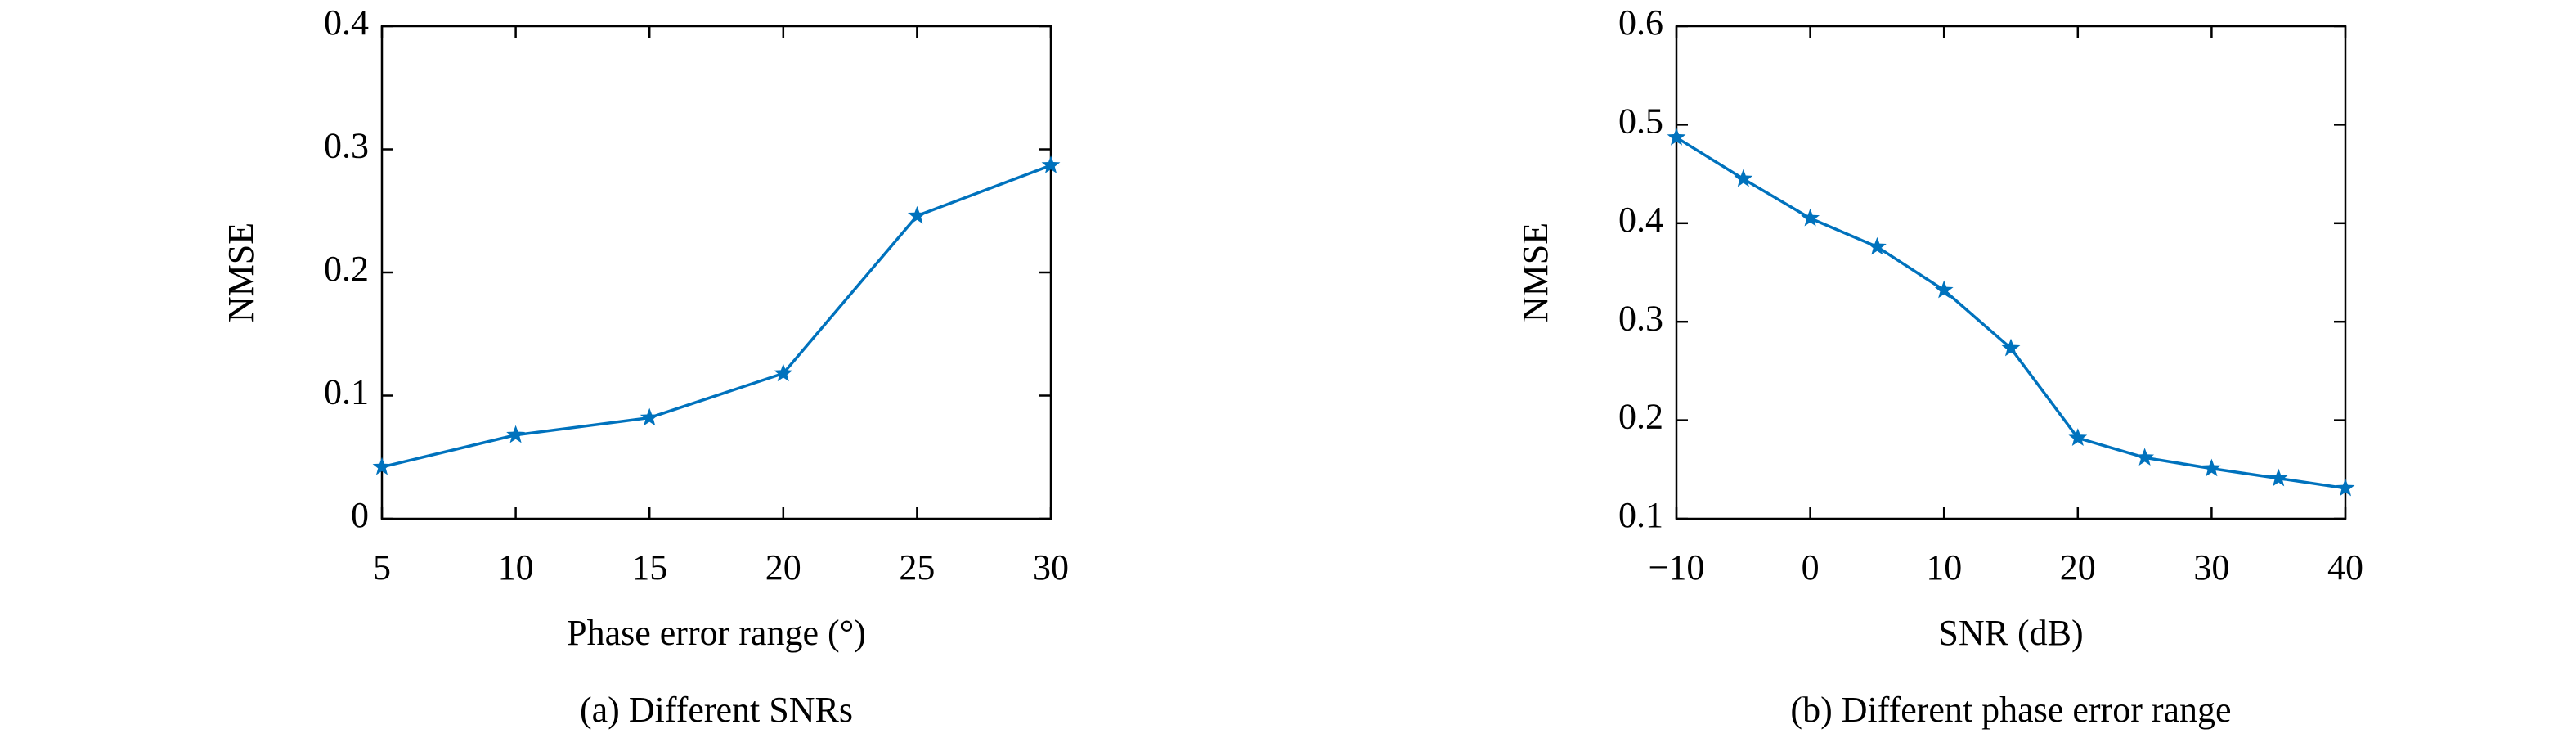  What do you see at coordinates (2011, 633) in the screenshot?
I see `x-axis-label: SNR (dB)` at bounding box center [2011, 633].